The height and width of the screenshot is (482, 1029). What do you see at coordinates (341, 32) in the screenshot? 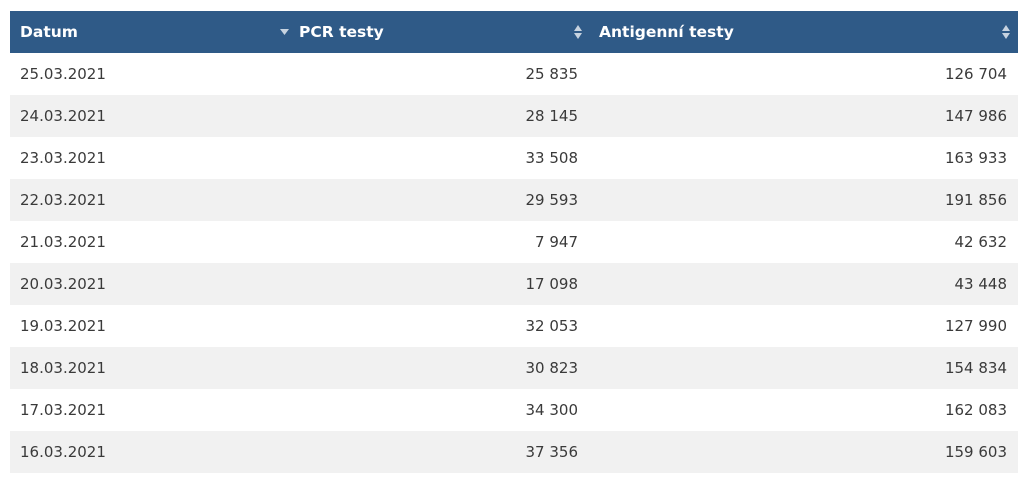
I see `column-header-label: PCR testy` at bounding box center [341, 32].